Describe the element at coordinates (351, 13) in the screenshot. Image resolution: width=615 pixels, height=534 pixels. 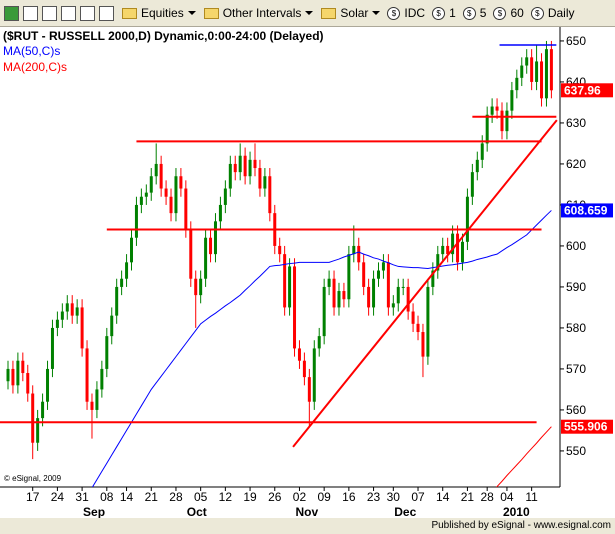
I see `menu: Solar` at that location.